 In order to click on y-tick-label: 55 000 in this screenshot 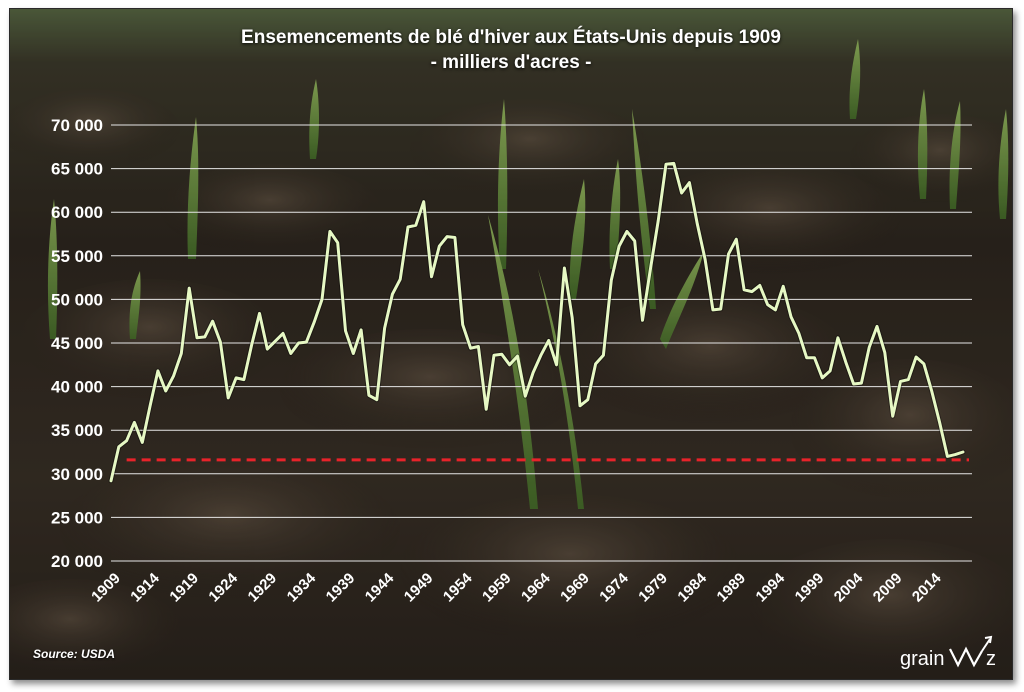, I will do `click(77, 256)`.